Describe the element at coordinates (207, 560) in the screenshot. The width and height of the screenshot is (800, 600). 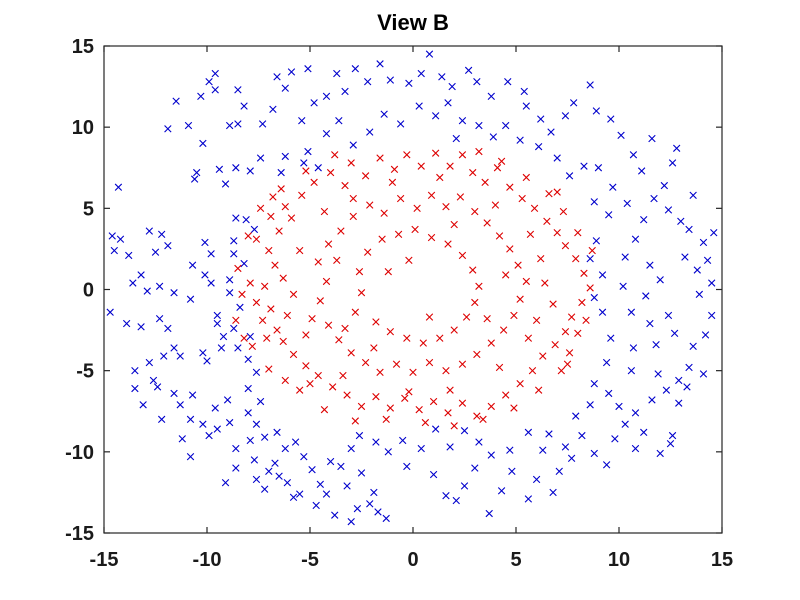
I see `x-tick-label: -10` at that location.